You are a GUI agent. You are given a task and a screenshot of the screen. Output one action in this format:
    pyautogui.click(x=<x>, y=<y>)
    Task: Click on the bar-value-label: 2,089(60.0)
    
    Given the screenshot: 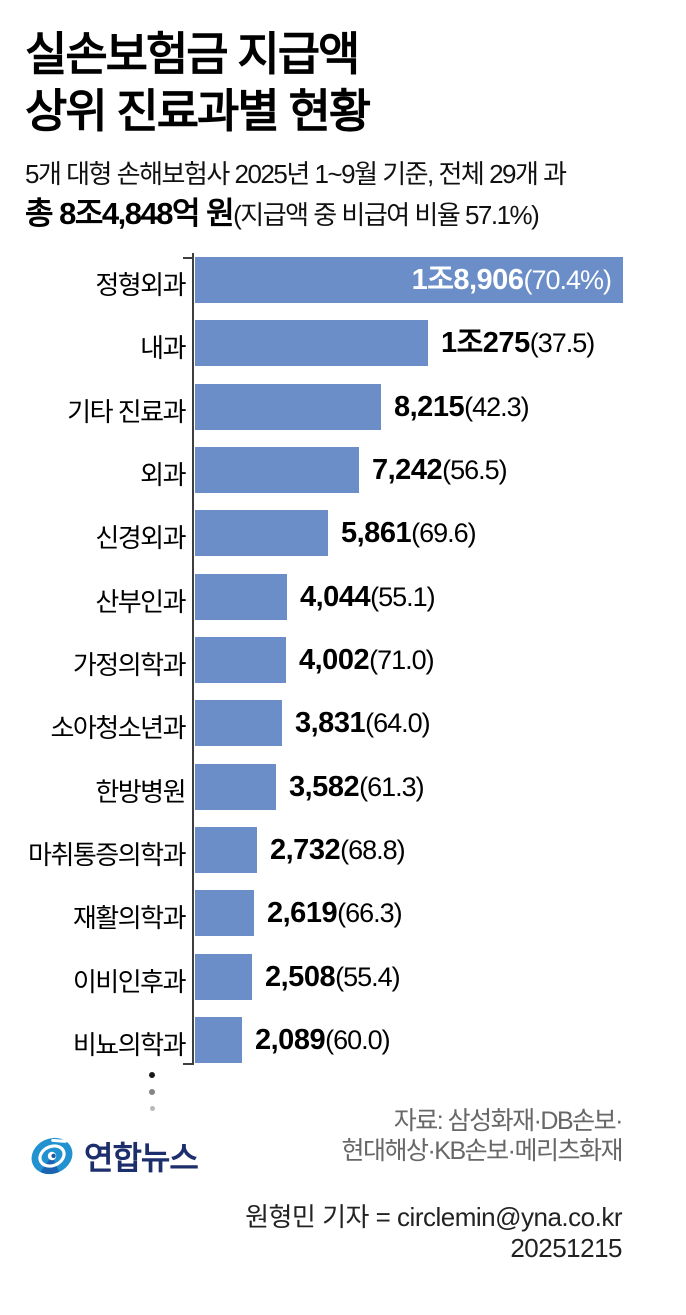 What is the action you would take?
    pyautogui.click(x=323, y=1042)
    